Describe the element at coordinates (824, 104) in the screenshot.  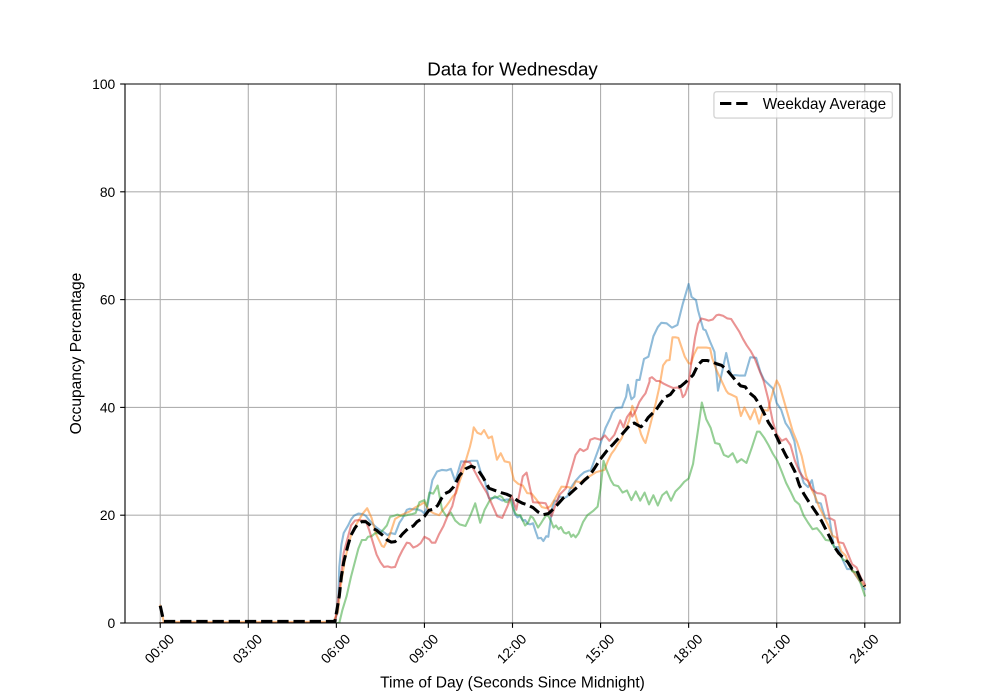
I see `svg-text: Weekday Average` at that location.